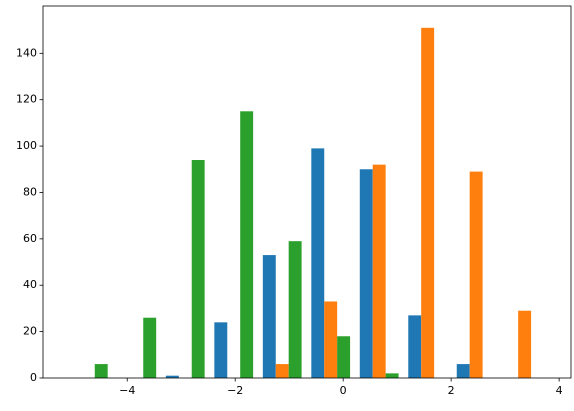  I want to click on y-tick-label: 140, so click(26, 52).